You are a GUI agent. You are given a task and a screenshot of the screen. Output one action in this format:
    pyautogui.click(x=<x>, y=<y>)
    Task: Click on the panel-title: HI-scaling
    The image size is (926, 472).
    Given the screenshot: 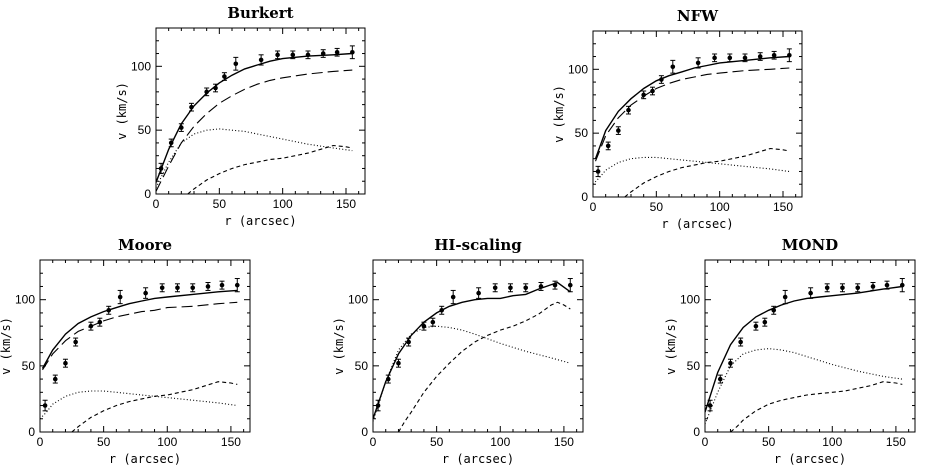 What is the action you would take?
    pyautogui.click(x=478, y=245)
    